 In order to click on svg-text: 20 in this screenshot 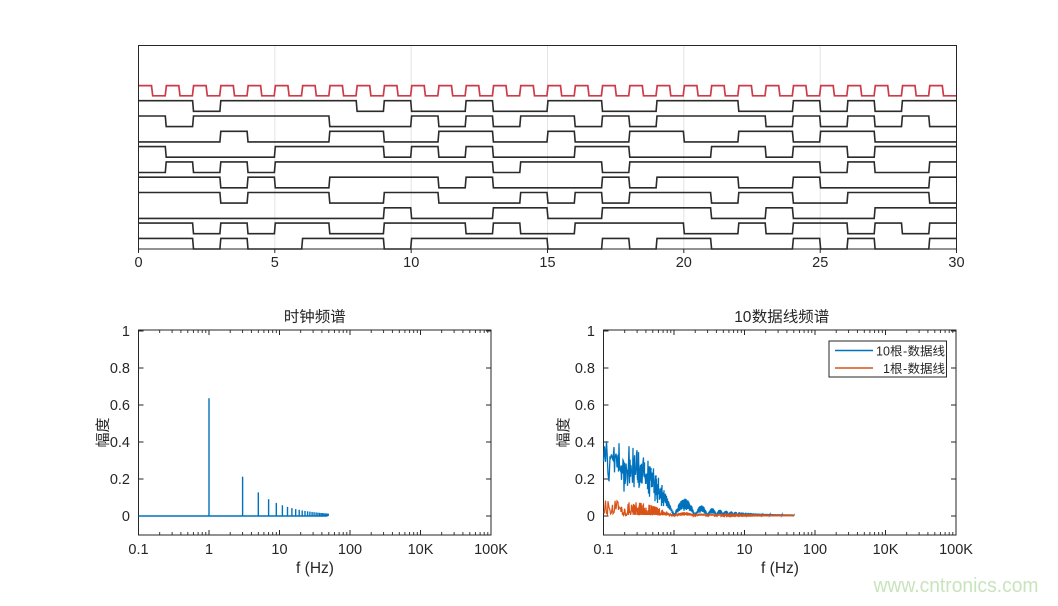, I will do `click(684, 263)`.